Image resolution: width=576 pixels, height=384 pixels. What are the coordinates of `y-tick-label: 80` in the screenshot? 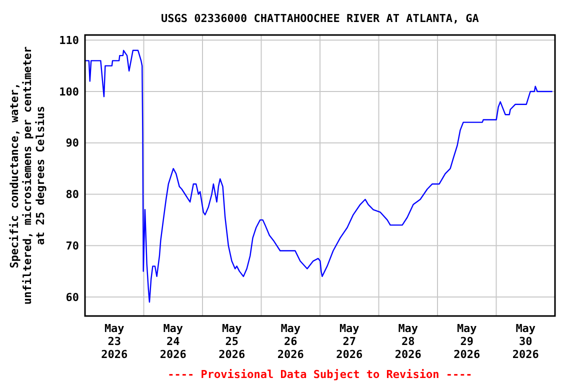 It's located at (72, 195).